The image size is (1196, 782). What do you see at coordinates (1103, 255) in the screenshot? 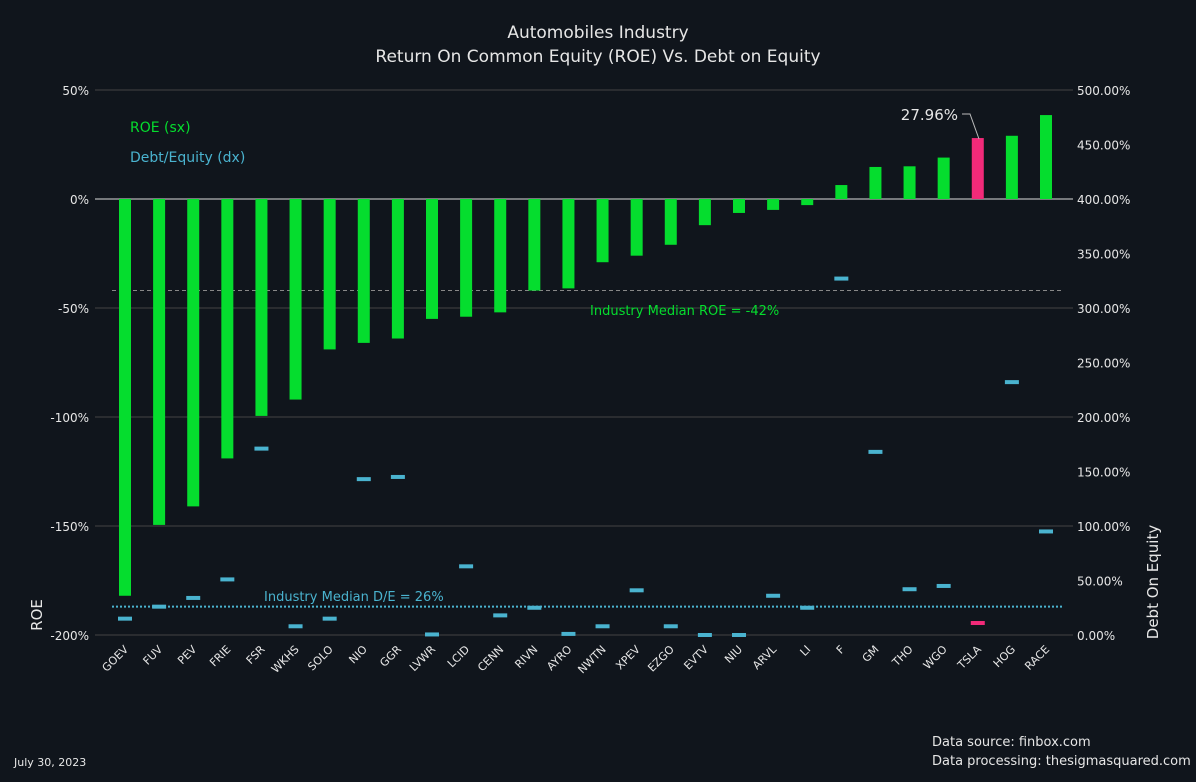
I see `y2-tick-label: 350.00%` at bounding box center [1103, 255].